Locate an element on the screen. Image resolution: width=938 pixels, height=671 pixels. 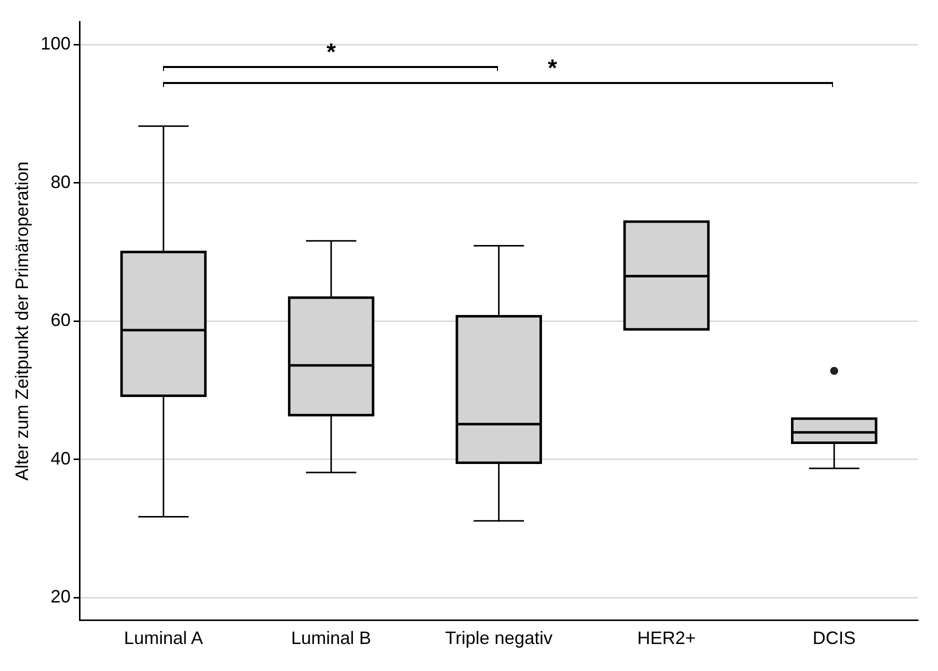
annotation: * is located at coordinates (552, 68).